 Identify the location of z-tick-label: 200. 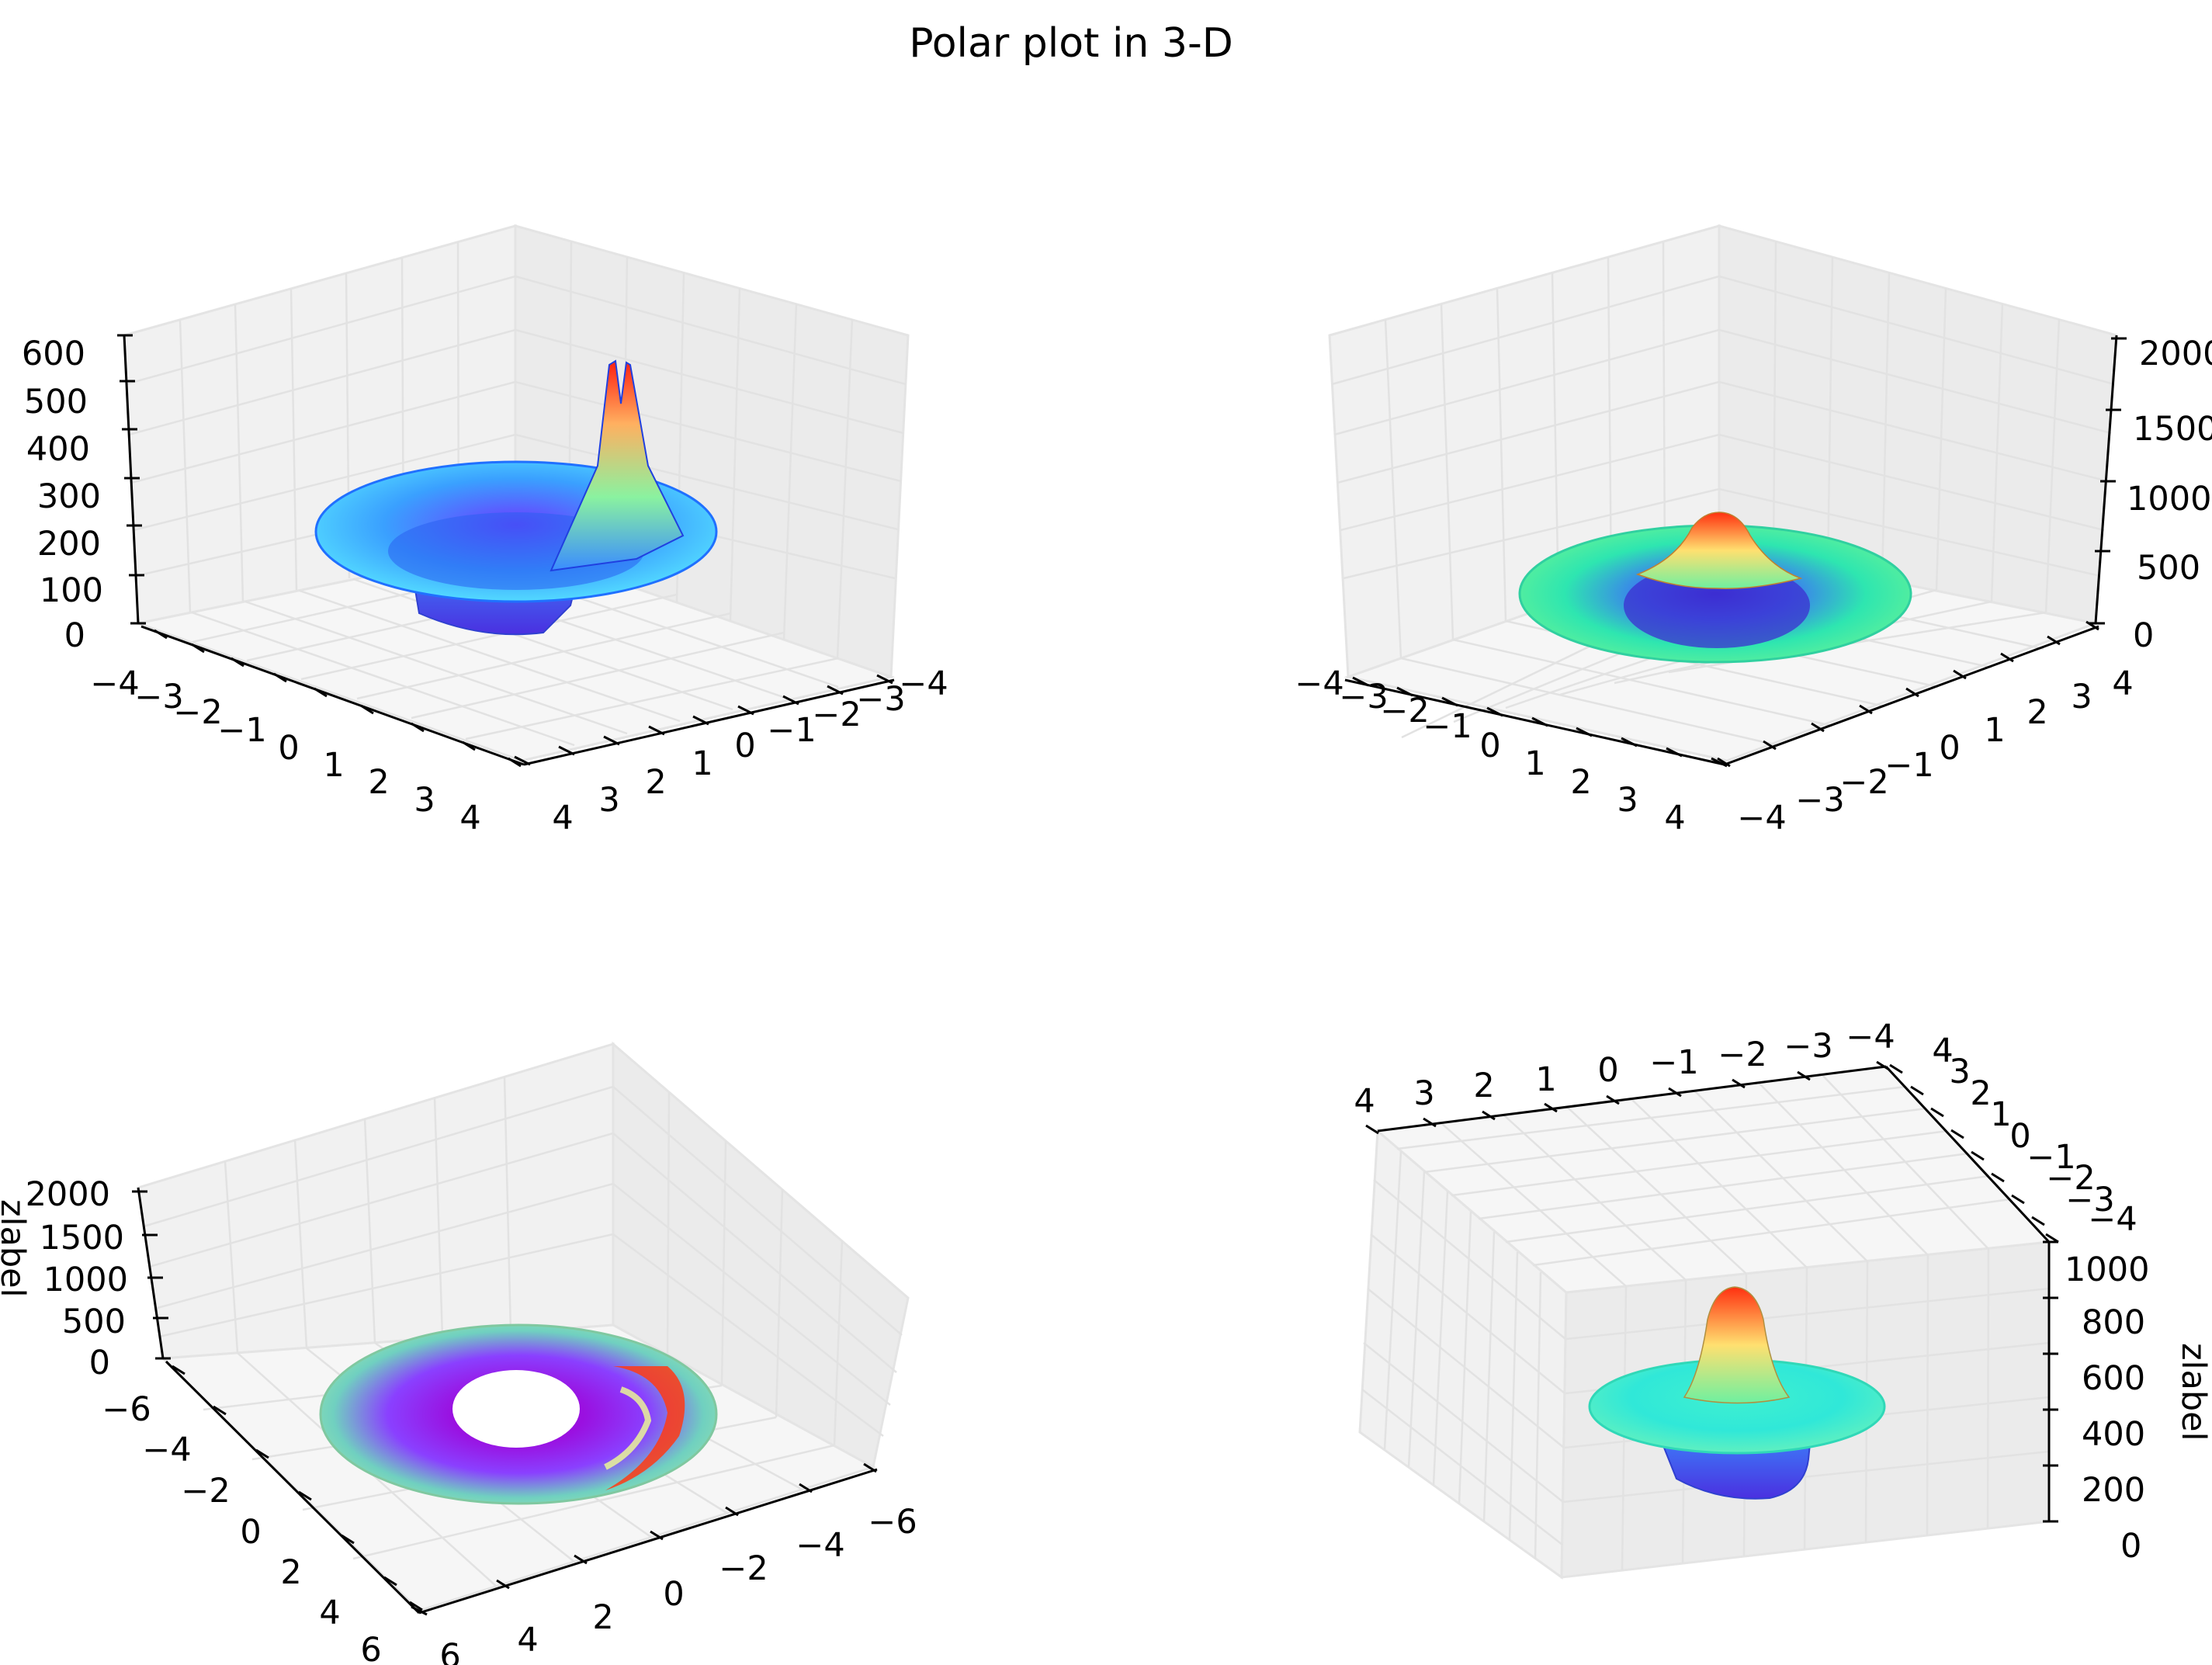
(69, 544).